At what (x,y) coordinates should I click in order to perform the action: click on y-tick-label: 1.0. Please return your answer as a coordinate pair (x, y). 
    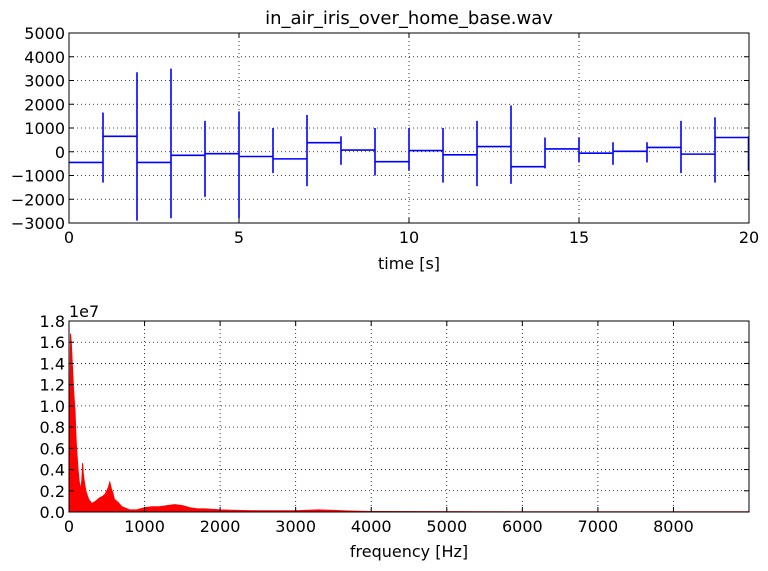
    Looking at the image, I should click on (52, 406).